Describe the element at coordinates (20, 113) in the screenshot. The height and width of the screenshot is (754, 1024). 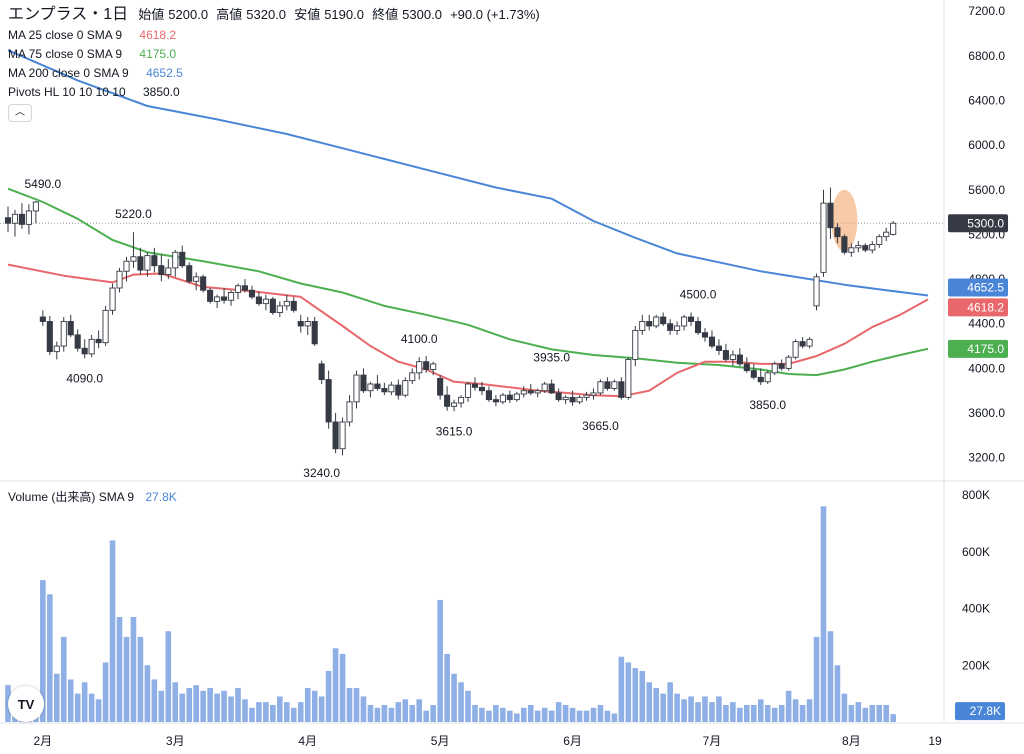
I see `chevron-up-icon: ︿` at that location.